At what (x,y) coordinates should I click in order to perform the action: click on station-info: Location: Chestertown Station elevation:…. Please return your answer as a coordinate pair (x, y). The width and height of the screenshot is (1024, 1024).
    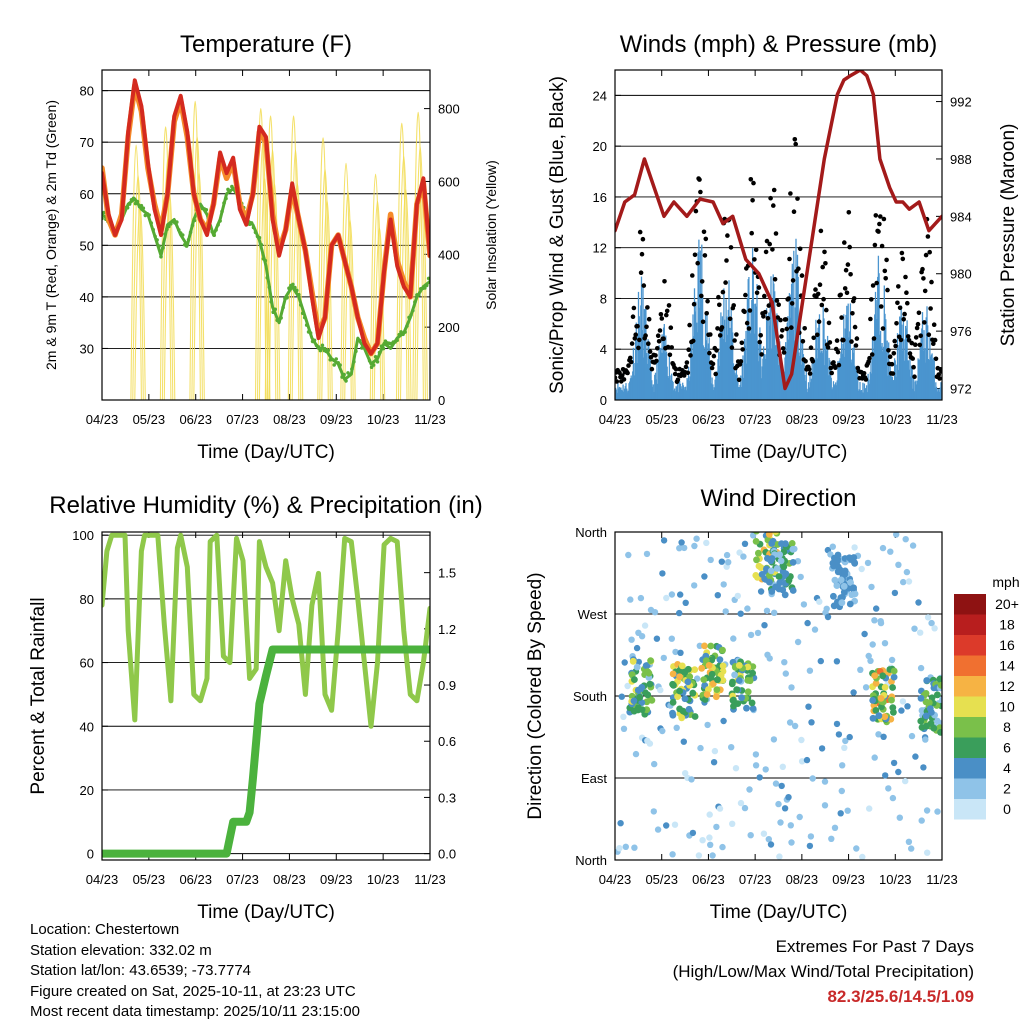
    Looking at the image, I should click on (195, 971).